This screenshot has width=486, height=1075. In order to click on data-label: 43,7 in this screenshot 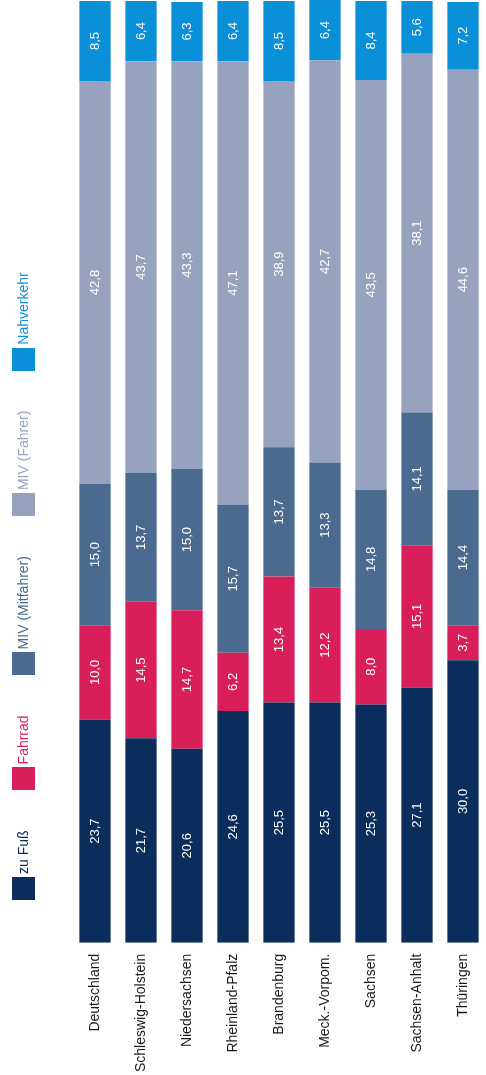, I will do `click(140, 267)`.